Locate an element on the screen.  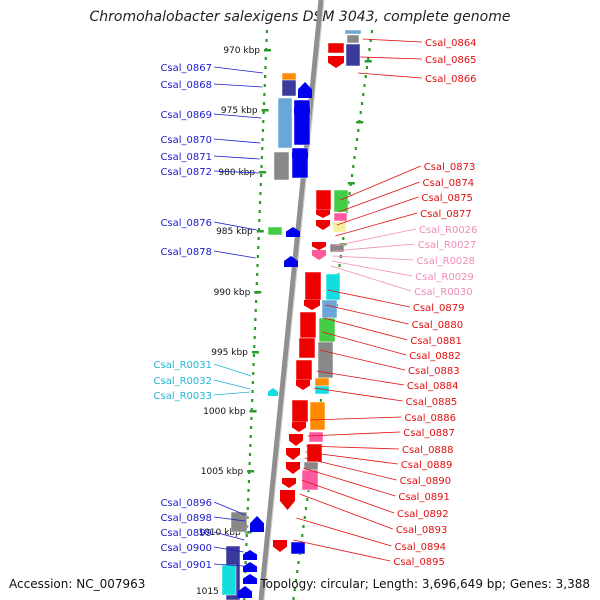
gene-label-right: Csal_0880 is located at coordinates (438, 325).